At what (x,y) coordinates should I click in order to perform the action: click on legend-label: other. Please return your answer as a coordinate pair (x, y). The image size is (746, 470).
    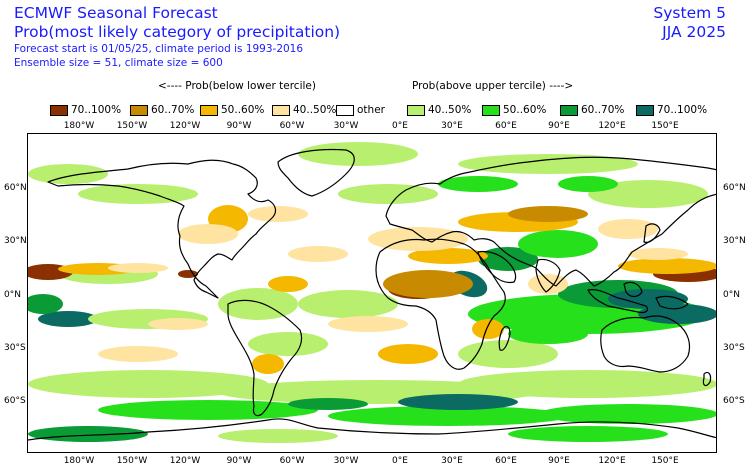
    Looking at the image, I should click on (371, 110).